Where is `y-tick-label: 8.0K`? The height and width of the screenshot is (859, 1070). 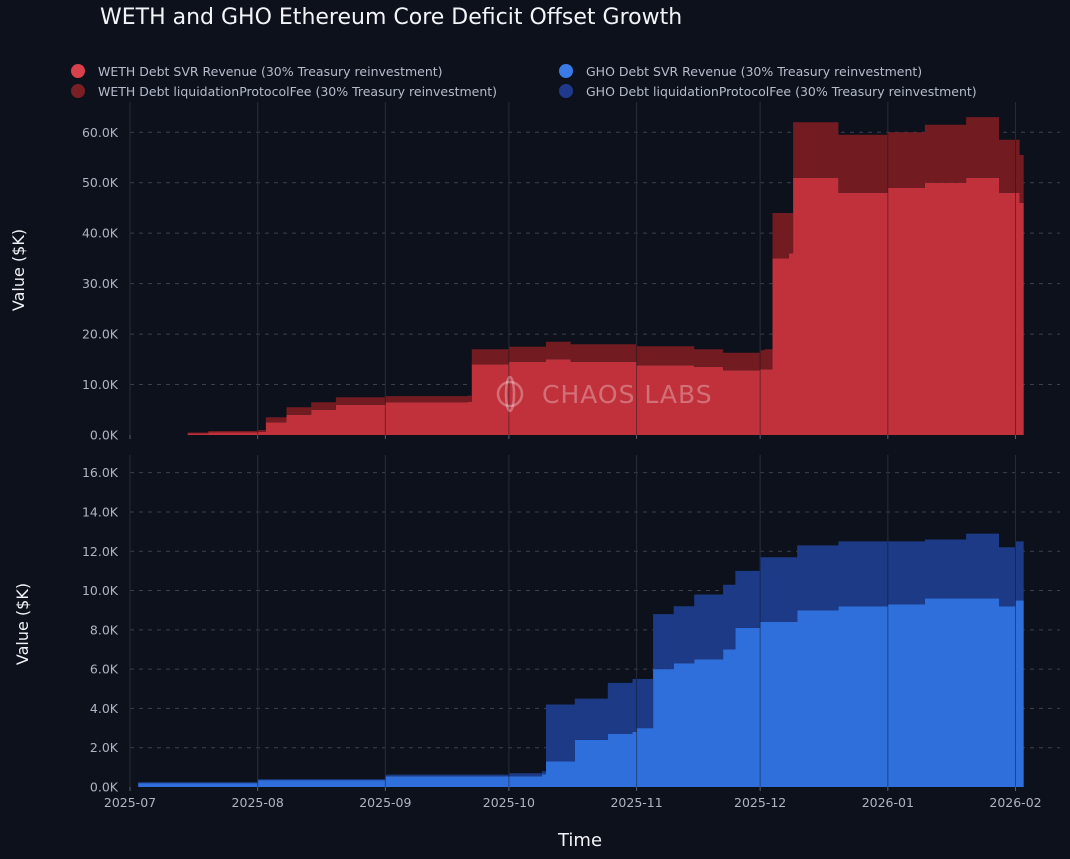 y-tick-label: 8.0K is located at coordinates (104, 629).